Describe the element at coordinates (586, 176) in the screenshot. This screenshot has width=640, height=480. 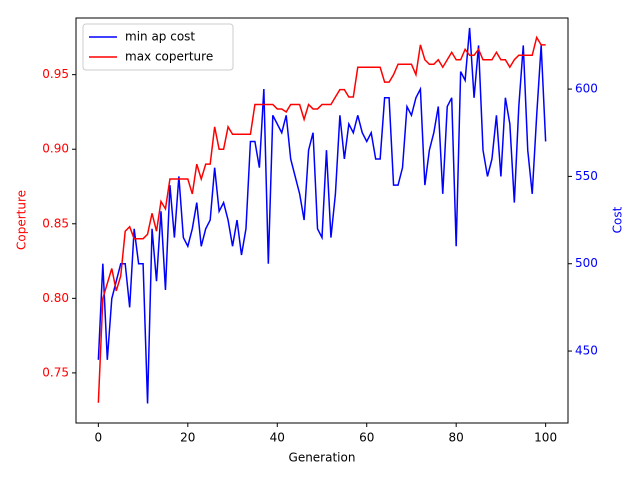
I see `y2-tick-label: 550` at that location.